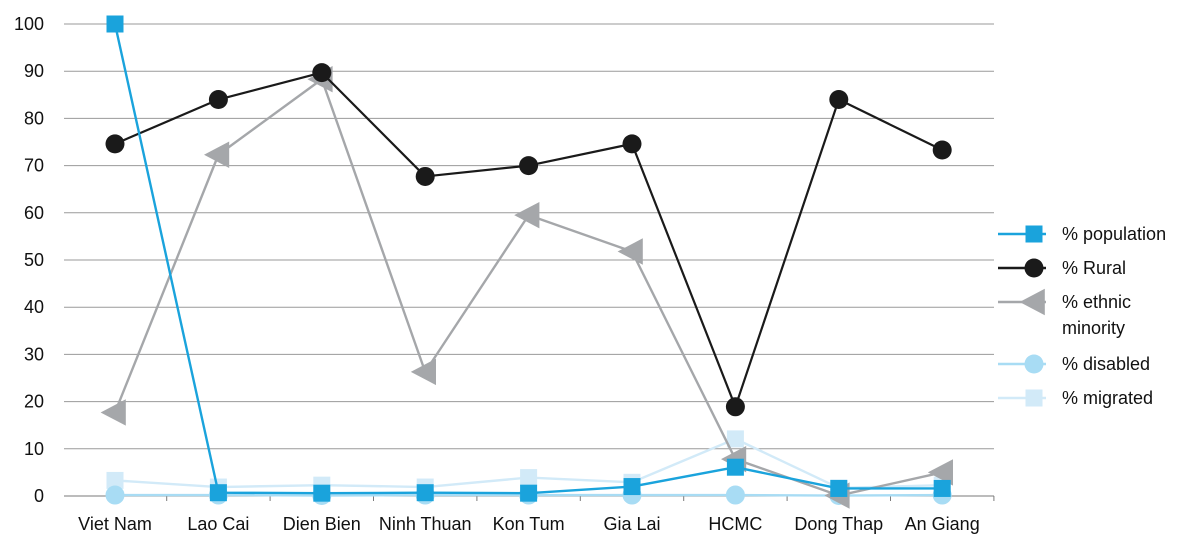 This screenshot has height=535, width=1182. I want to click on legend-item: % ethnic minority, so click(1064, 313).